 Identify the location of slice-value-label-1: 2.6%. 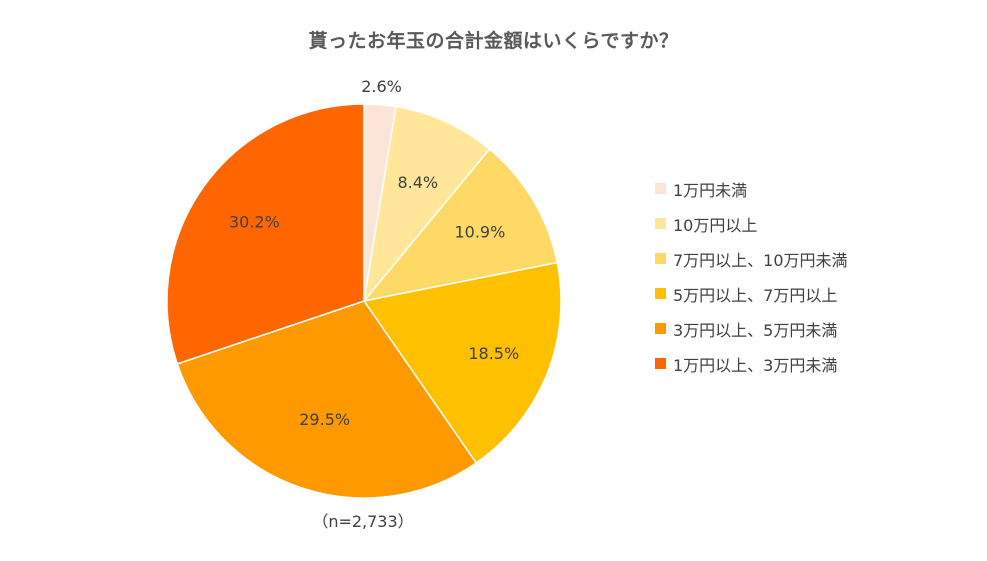
(381, 86).